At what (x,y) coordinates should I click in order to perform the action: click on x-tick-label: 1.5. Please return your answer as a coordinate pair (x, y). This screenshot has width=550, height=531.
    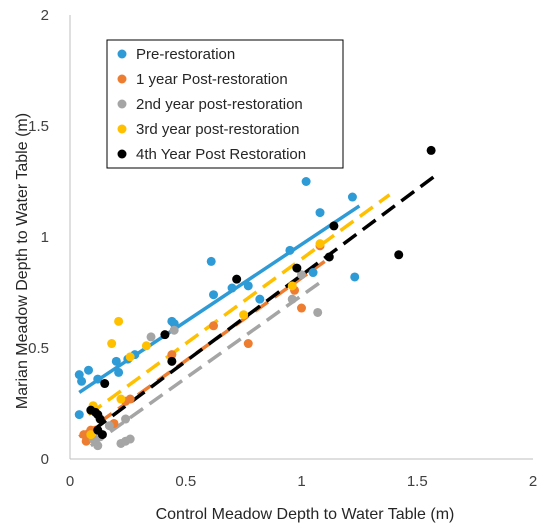
    Looking at the image, I should click on (417, 481).